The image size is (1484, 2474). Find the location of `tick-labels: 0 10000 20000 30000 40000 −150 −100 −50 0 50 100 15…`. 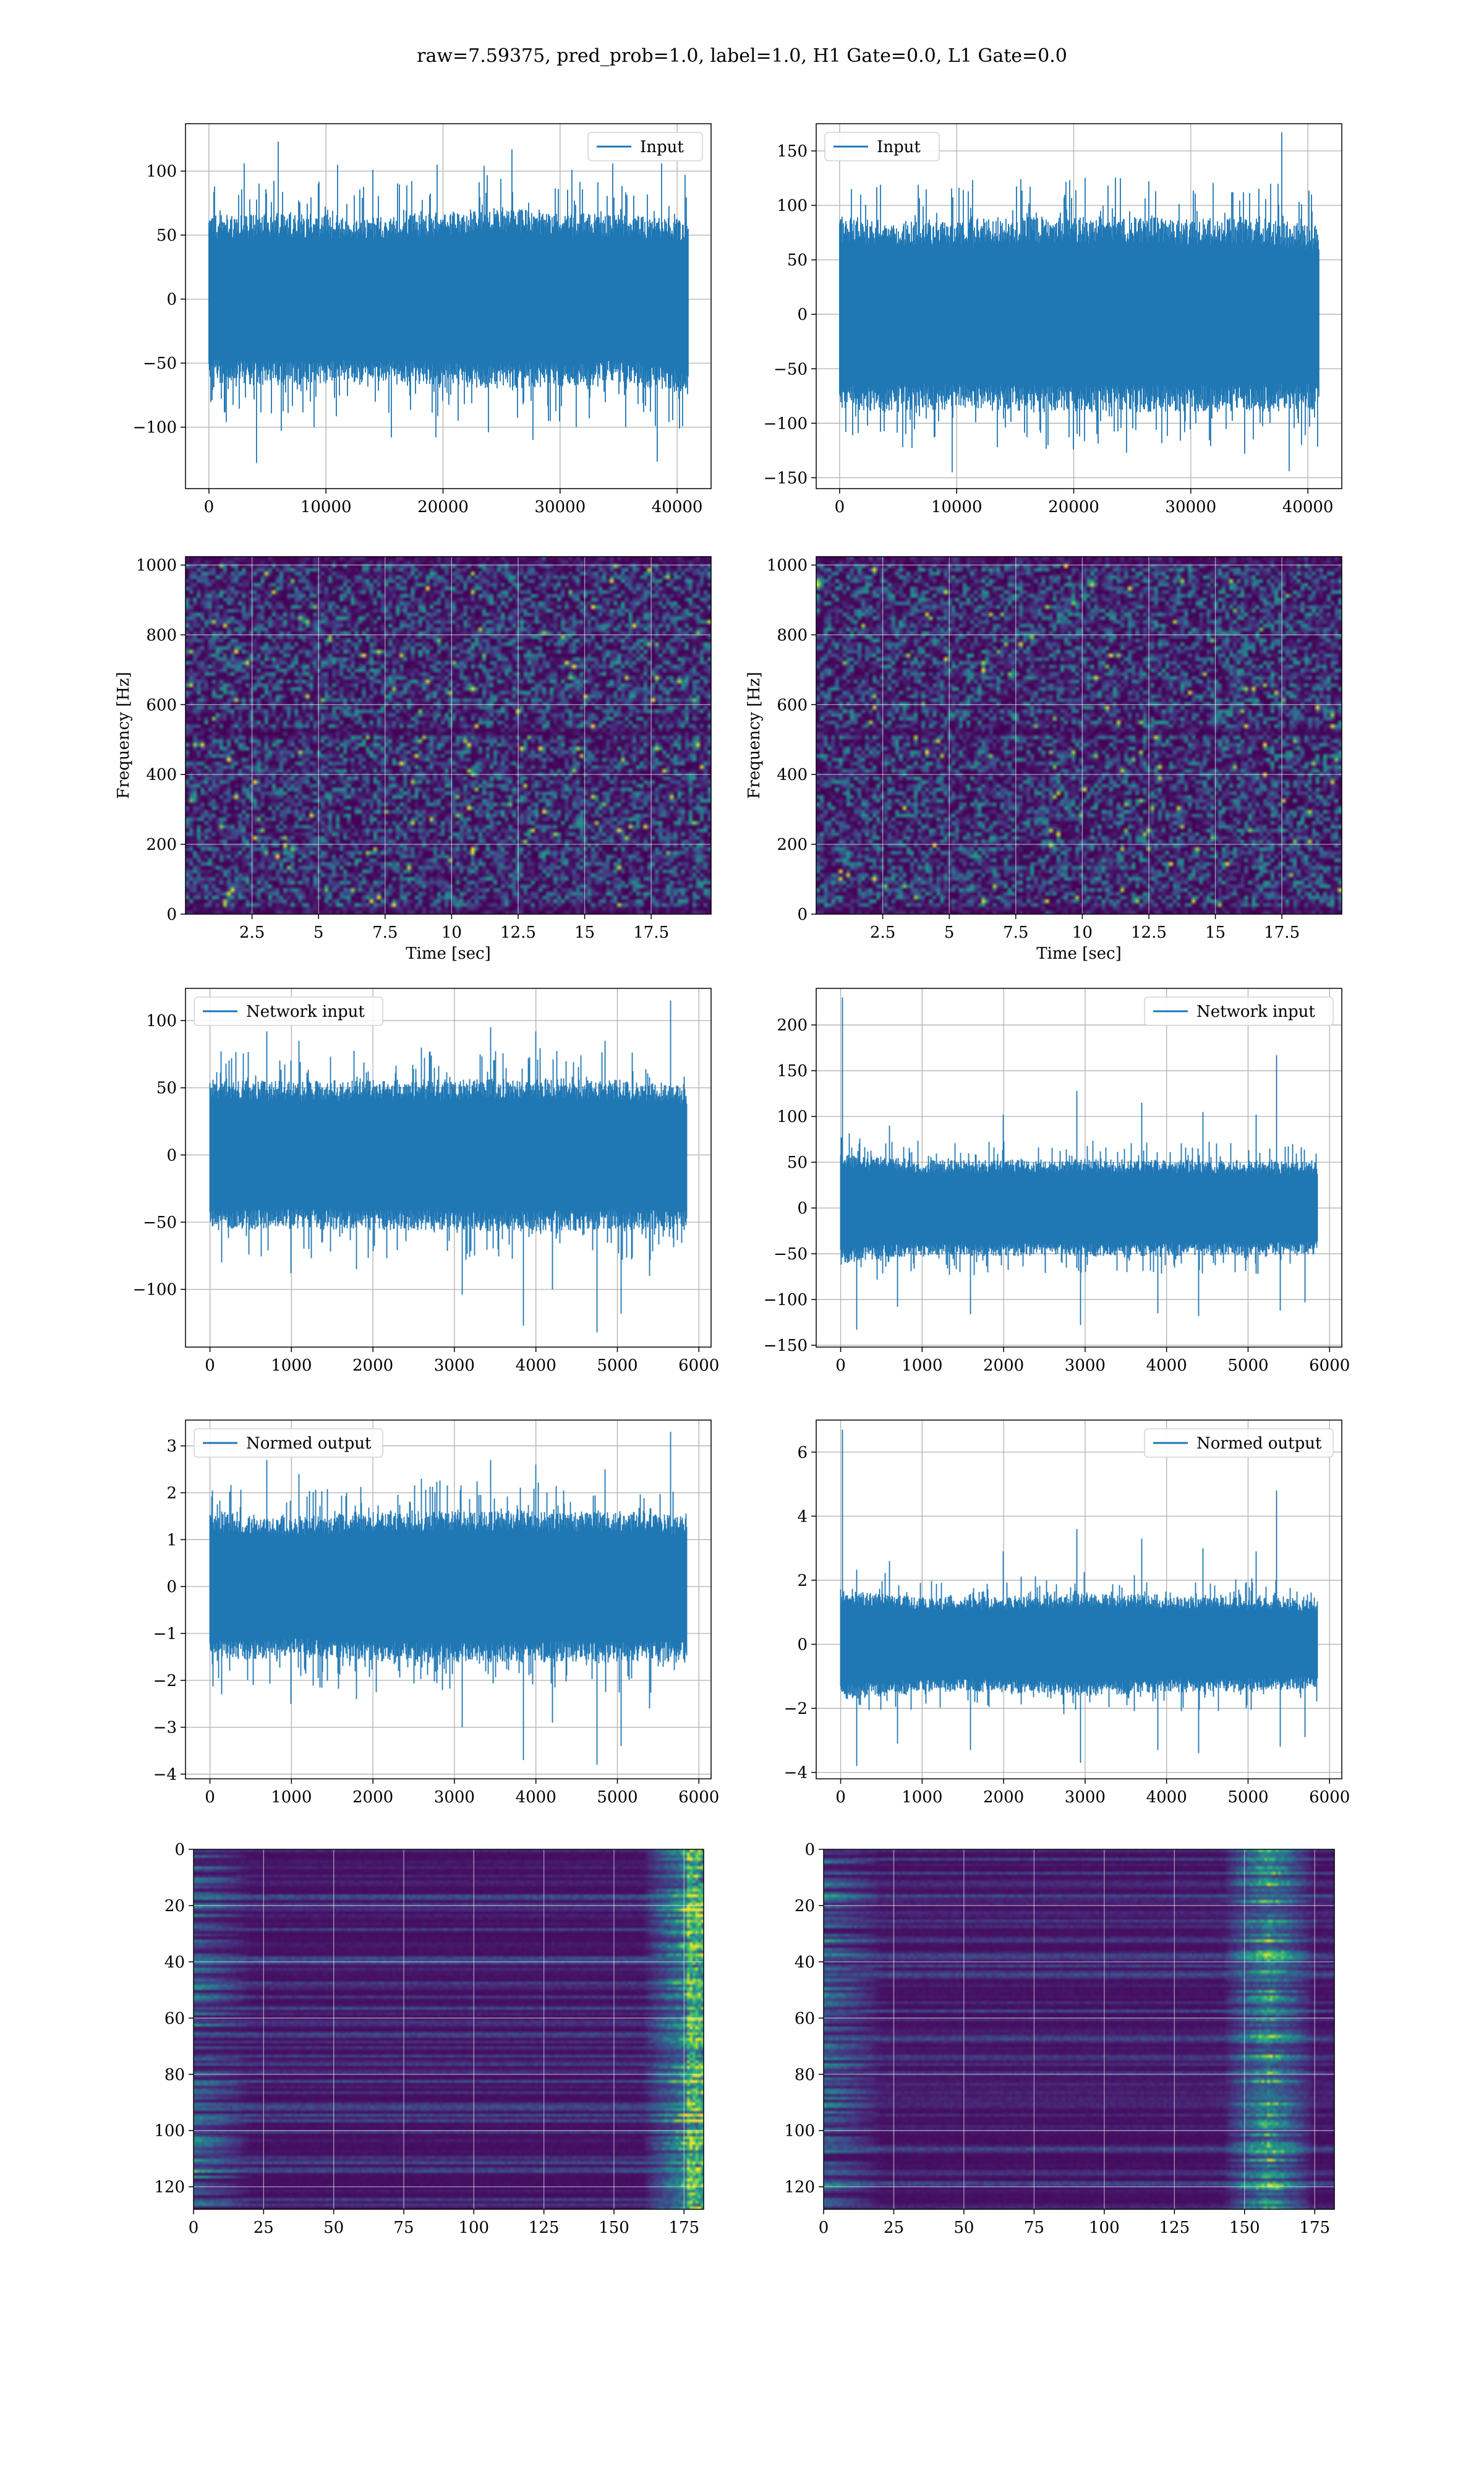

tick-labels: 0 10000 20000 30000 40000 −150 −100 −50 0 50 100 15… is located at coordinates (1049, 329).